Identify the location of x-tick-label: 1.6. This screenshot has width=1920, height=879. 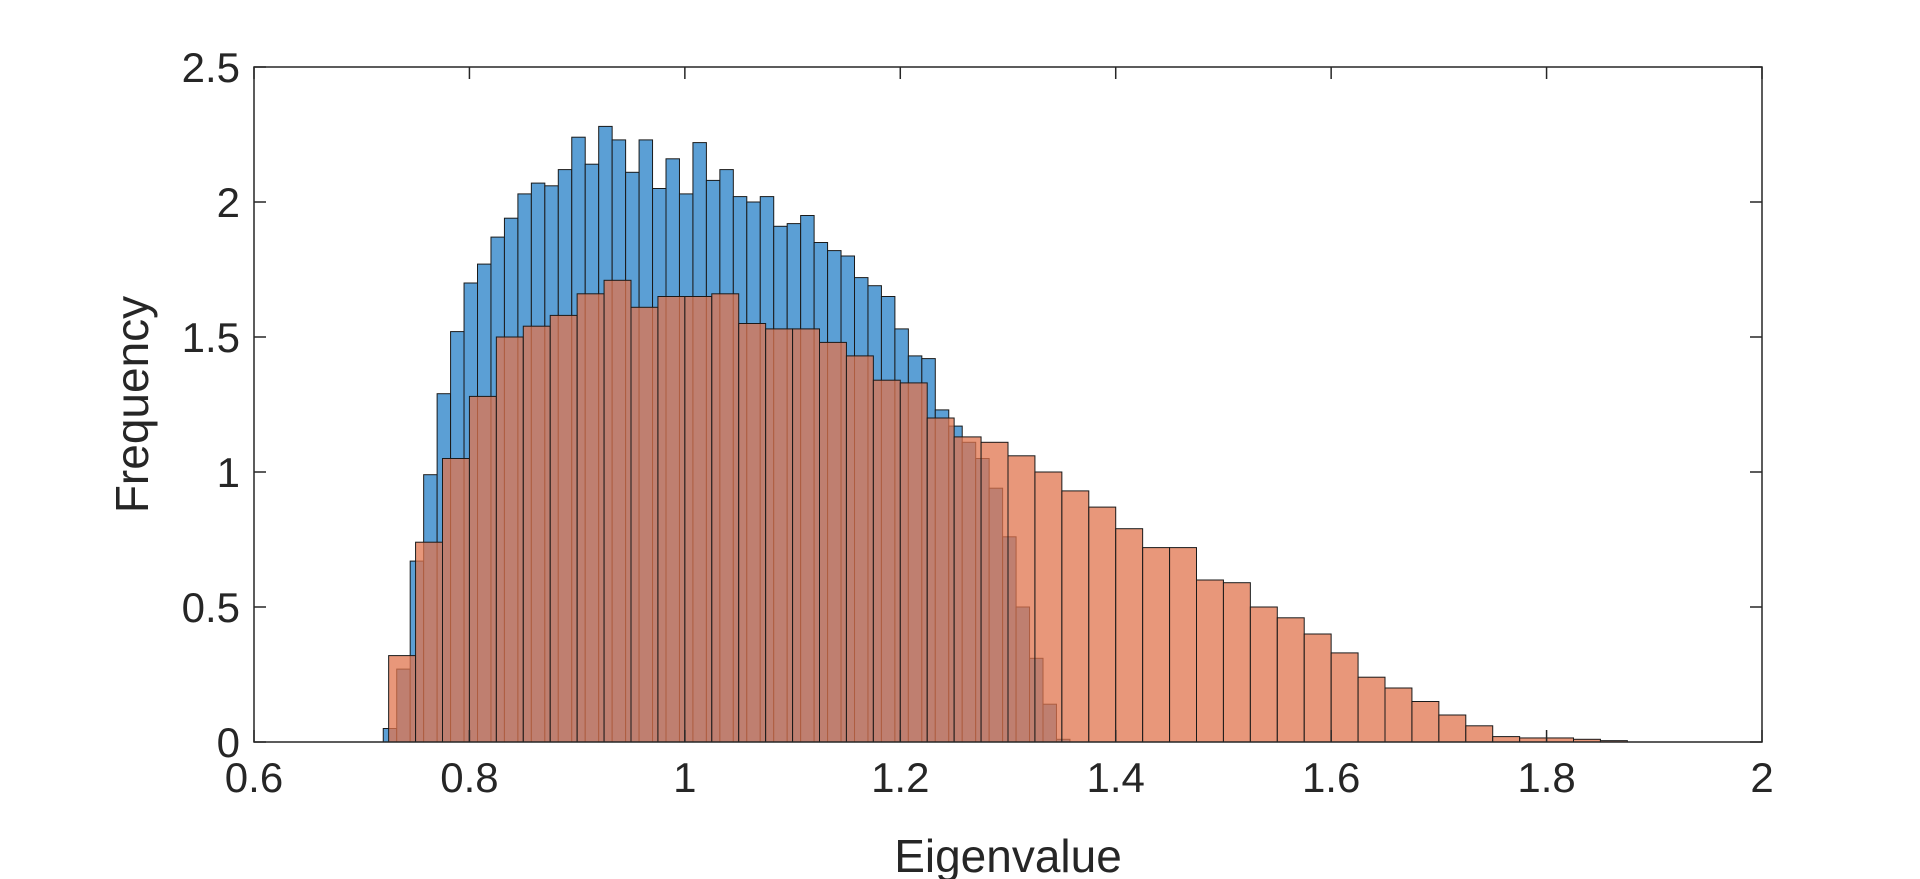
(1331, 777).